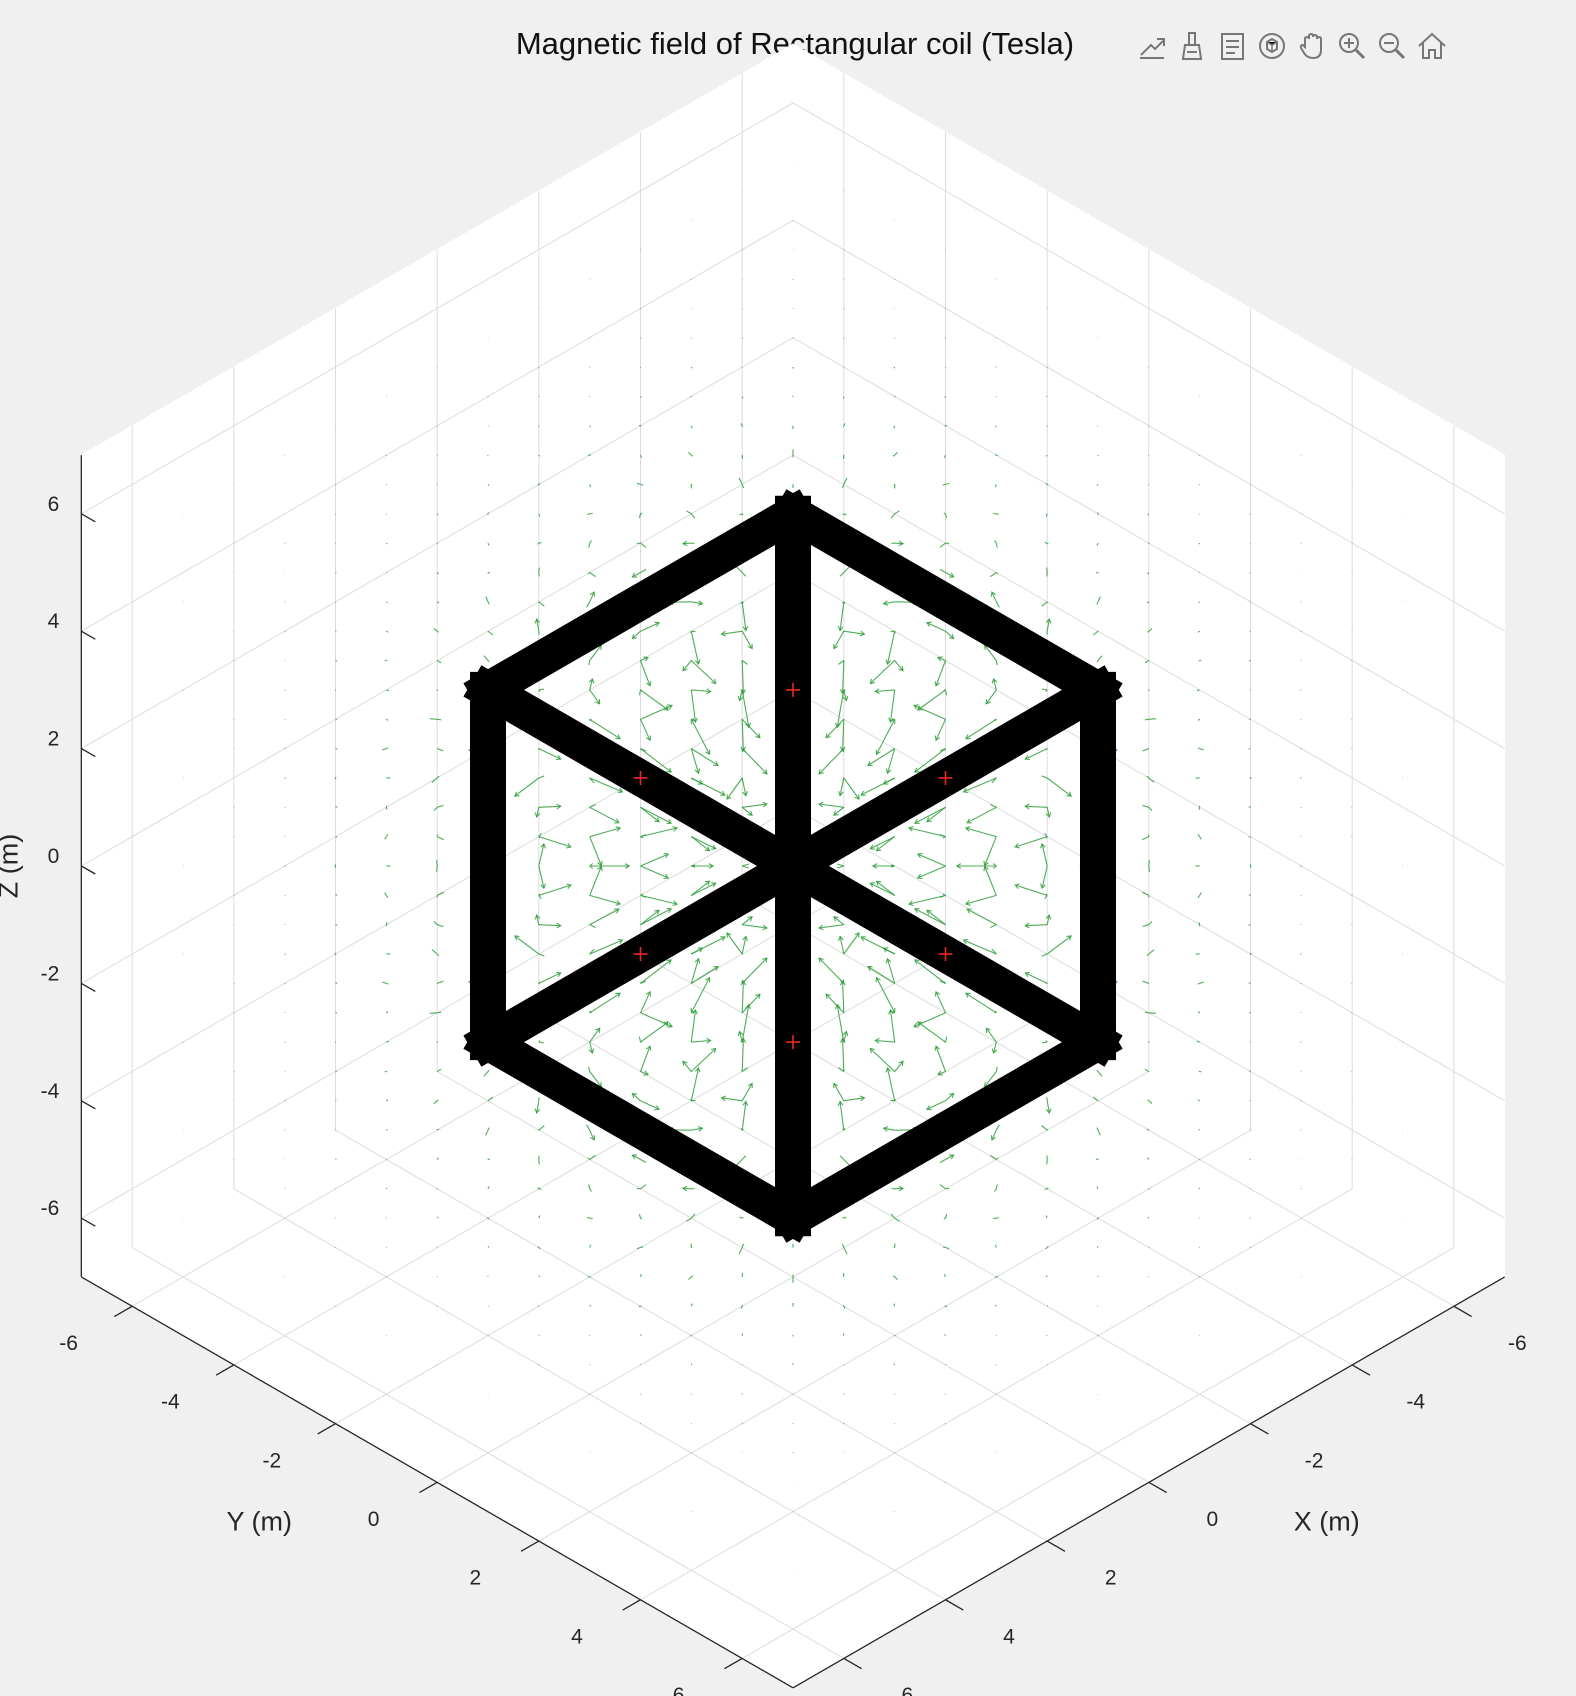 The width and height of the screenshot is (1576, 1696). I want to click on x-tick-label: -2, so click(1314, 1460).